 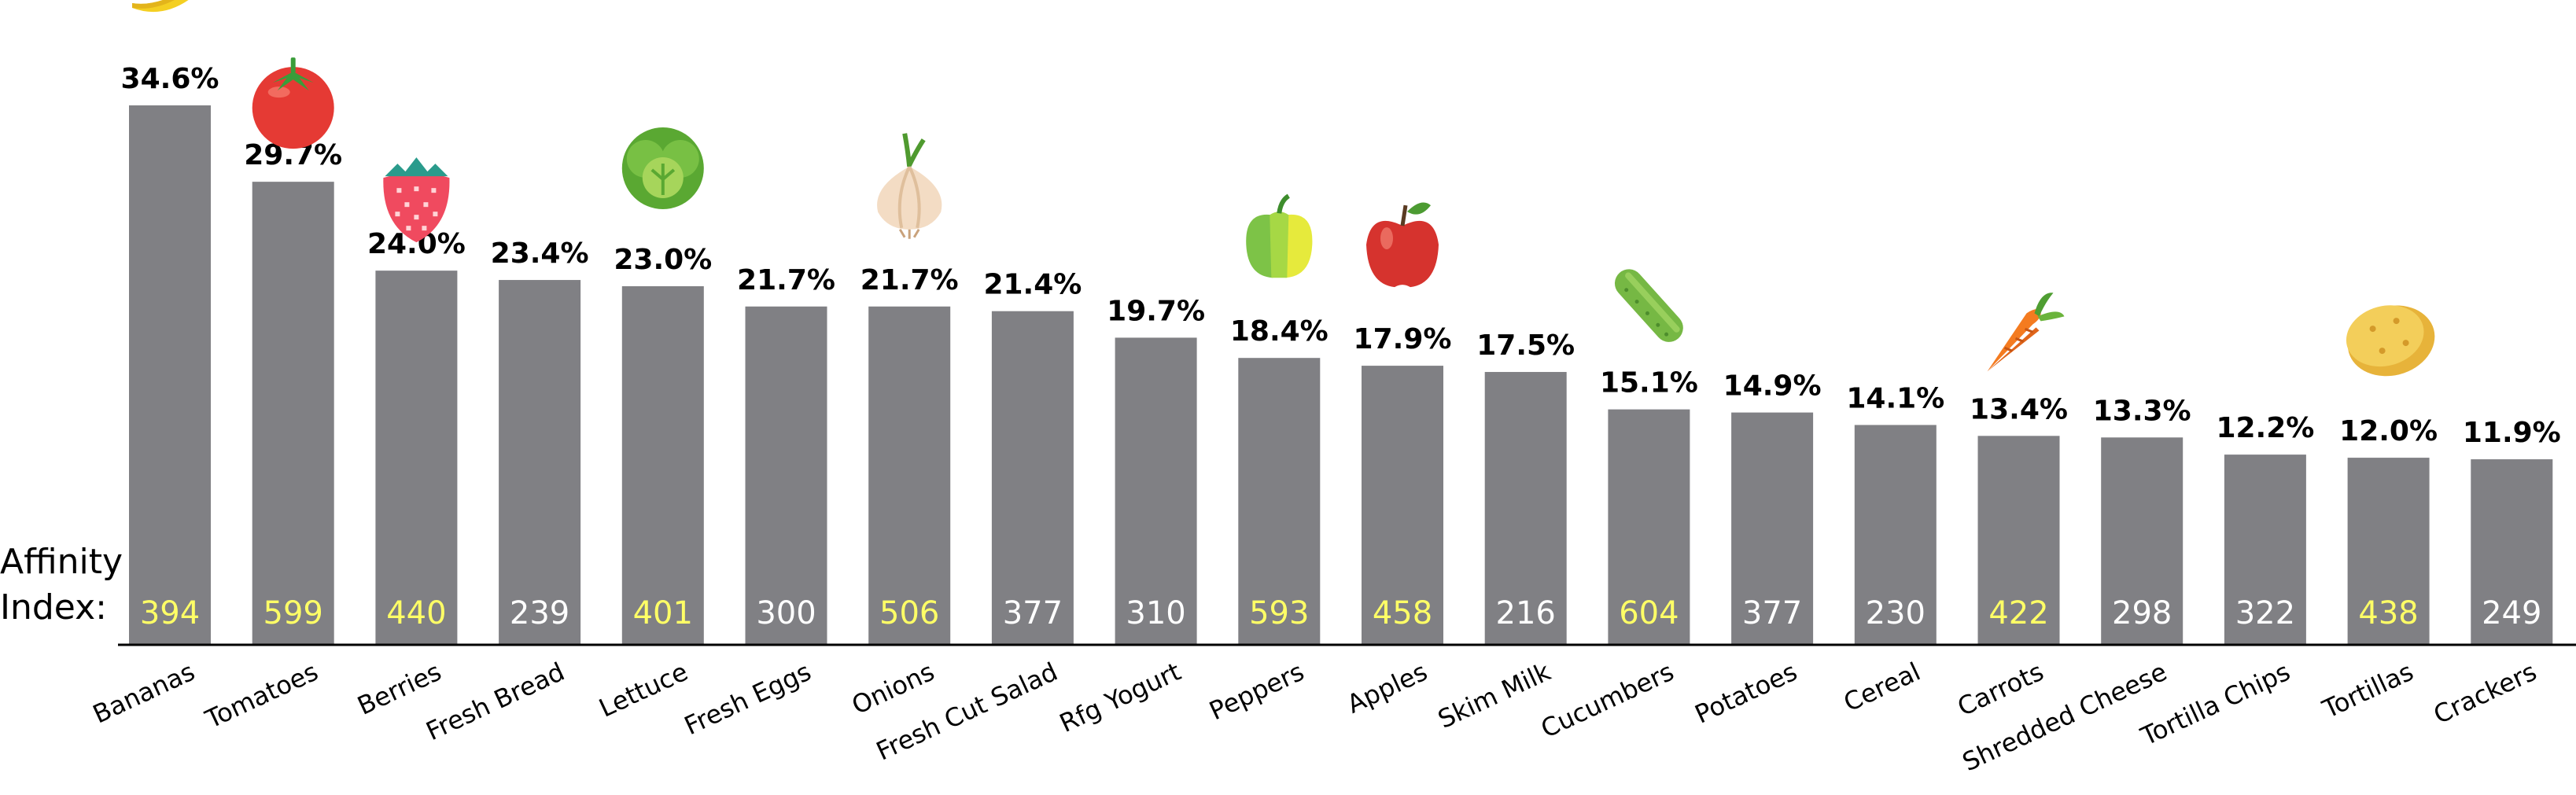 I want to click on affinity-index-label: Affinity Index:, so click(x=61, y=585).